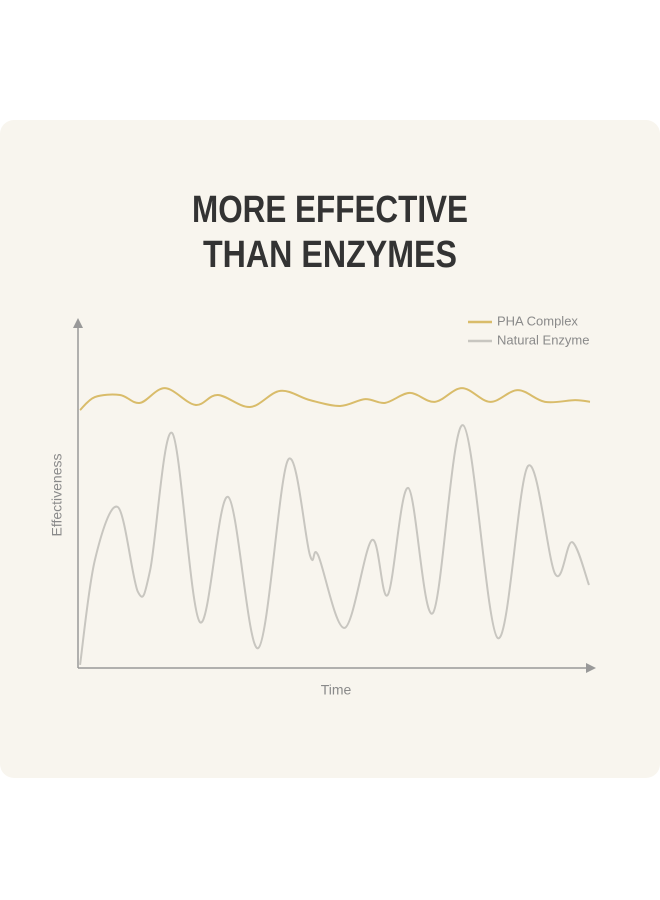  I want to click on line, so click(335, 399).